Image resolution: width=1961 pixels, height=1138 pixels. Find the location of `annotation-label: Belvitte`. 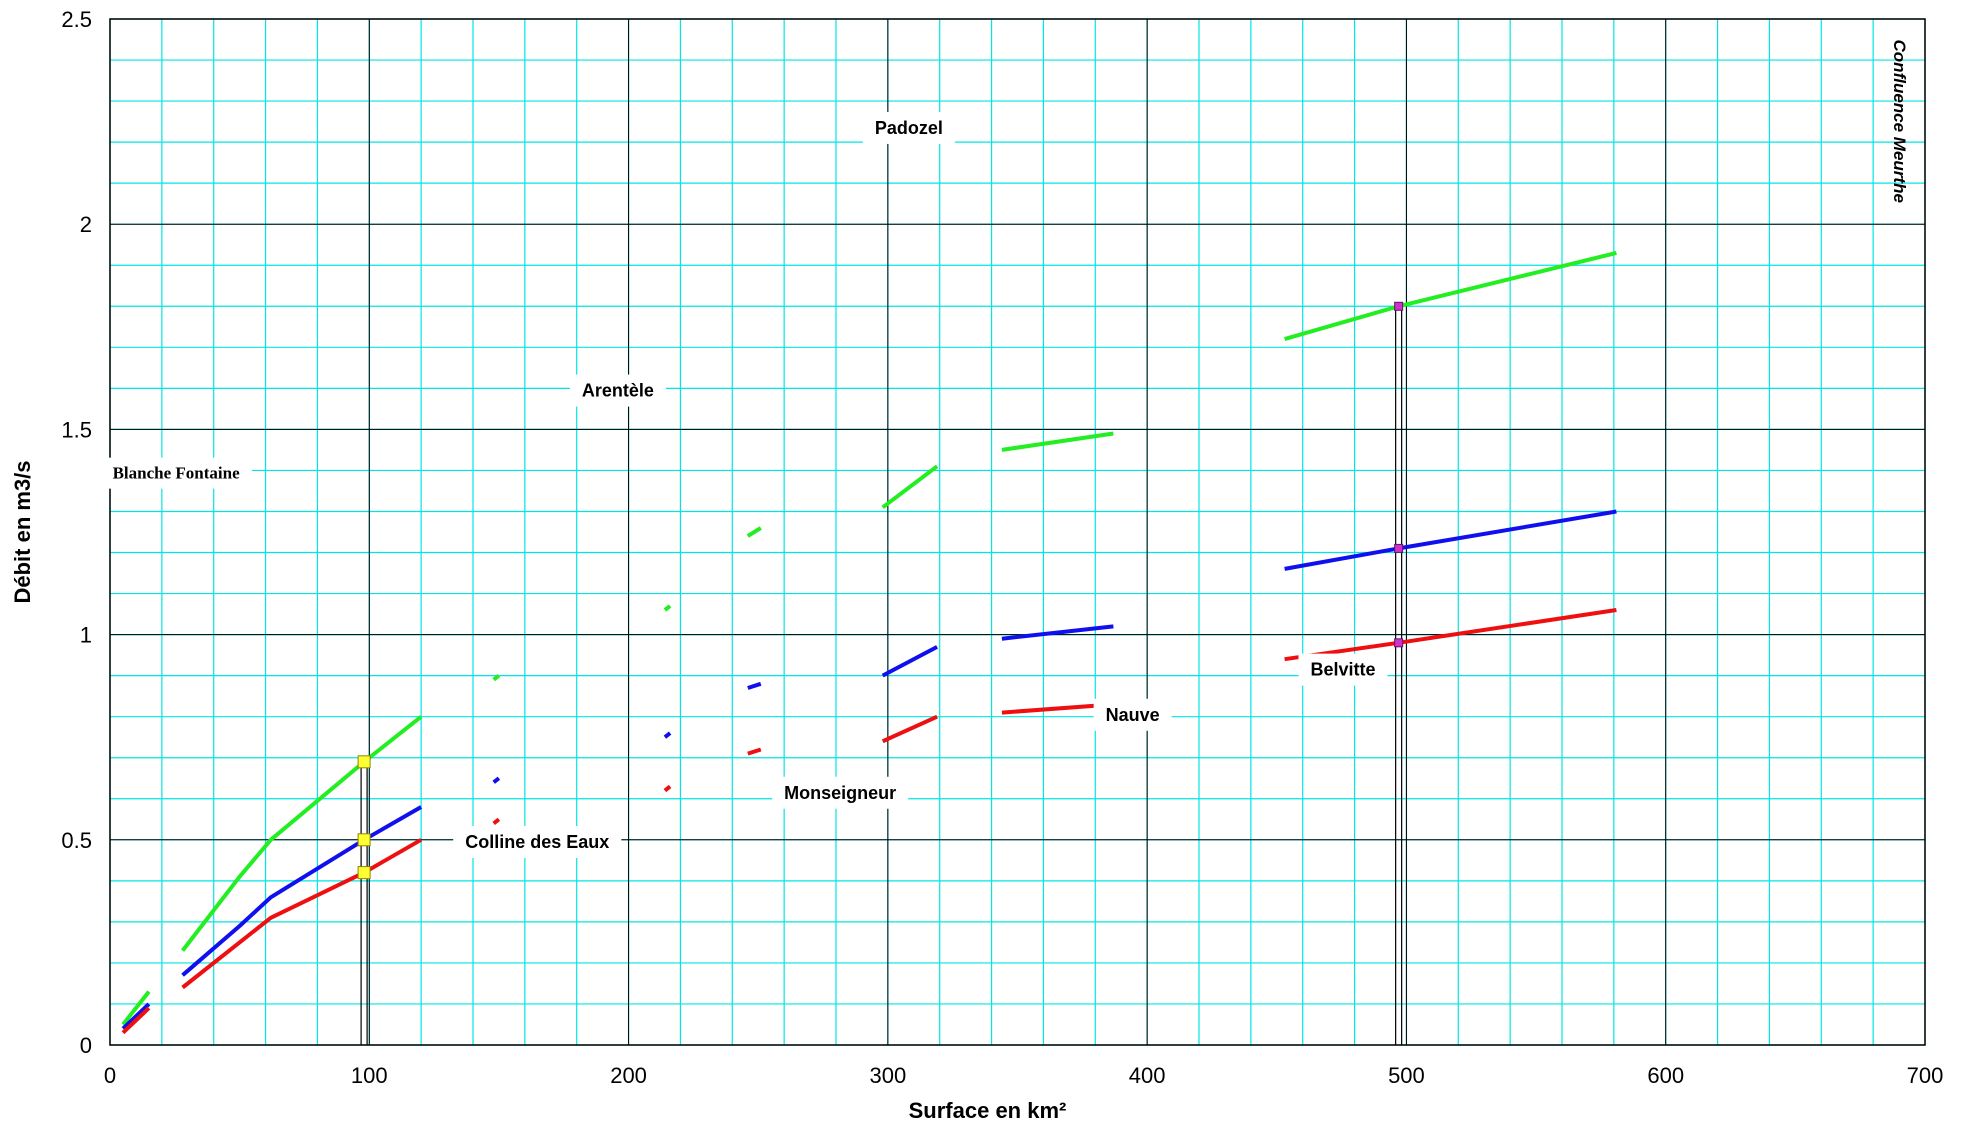

annotation-label: Belvitte is located at coordinates (1343, 669).